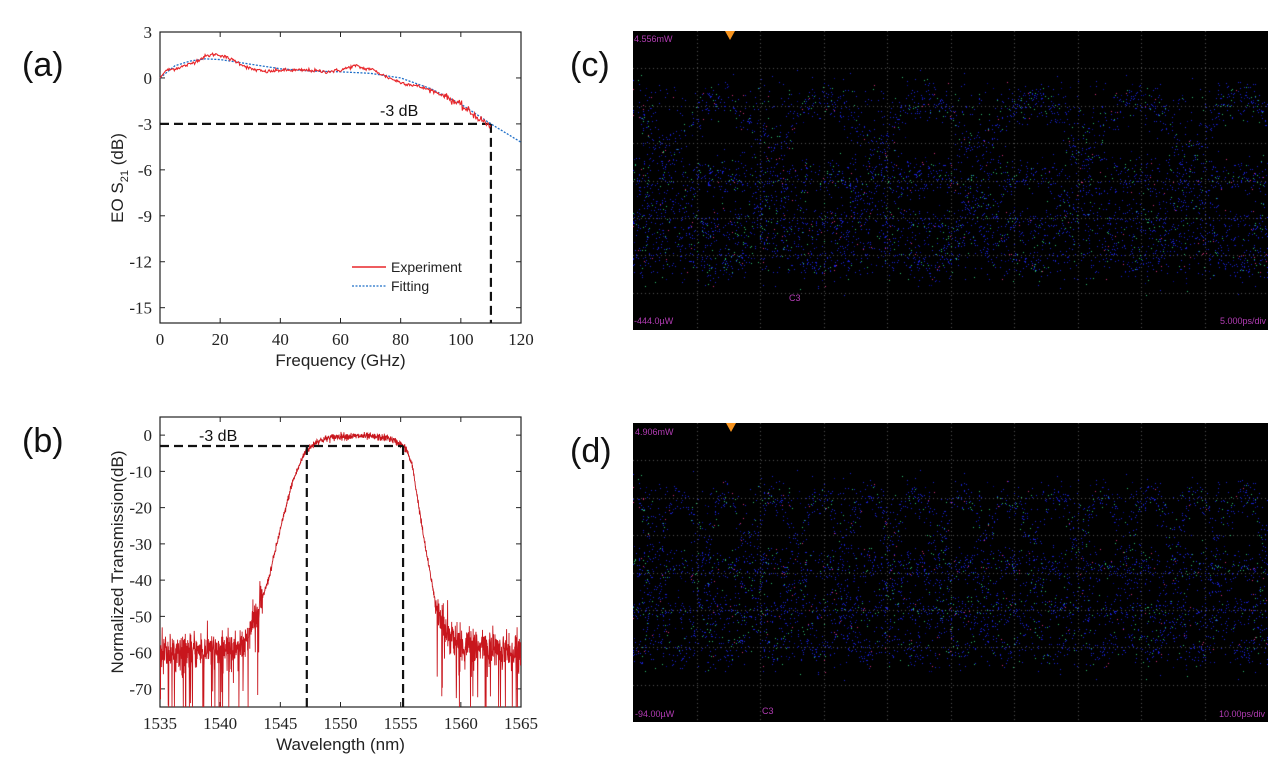  I want to click on y-tick-label: -10, so click(140, 471).